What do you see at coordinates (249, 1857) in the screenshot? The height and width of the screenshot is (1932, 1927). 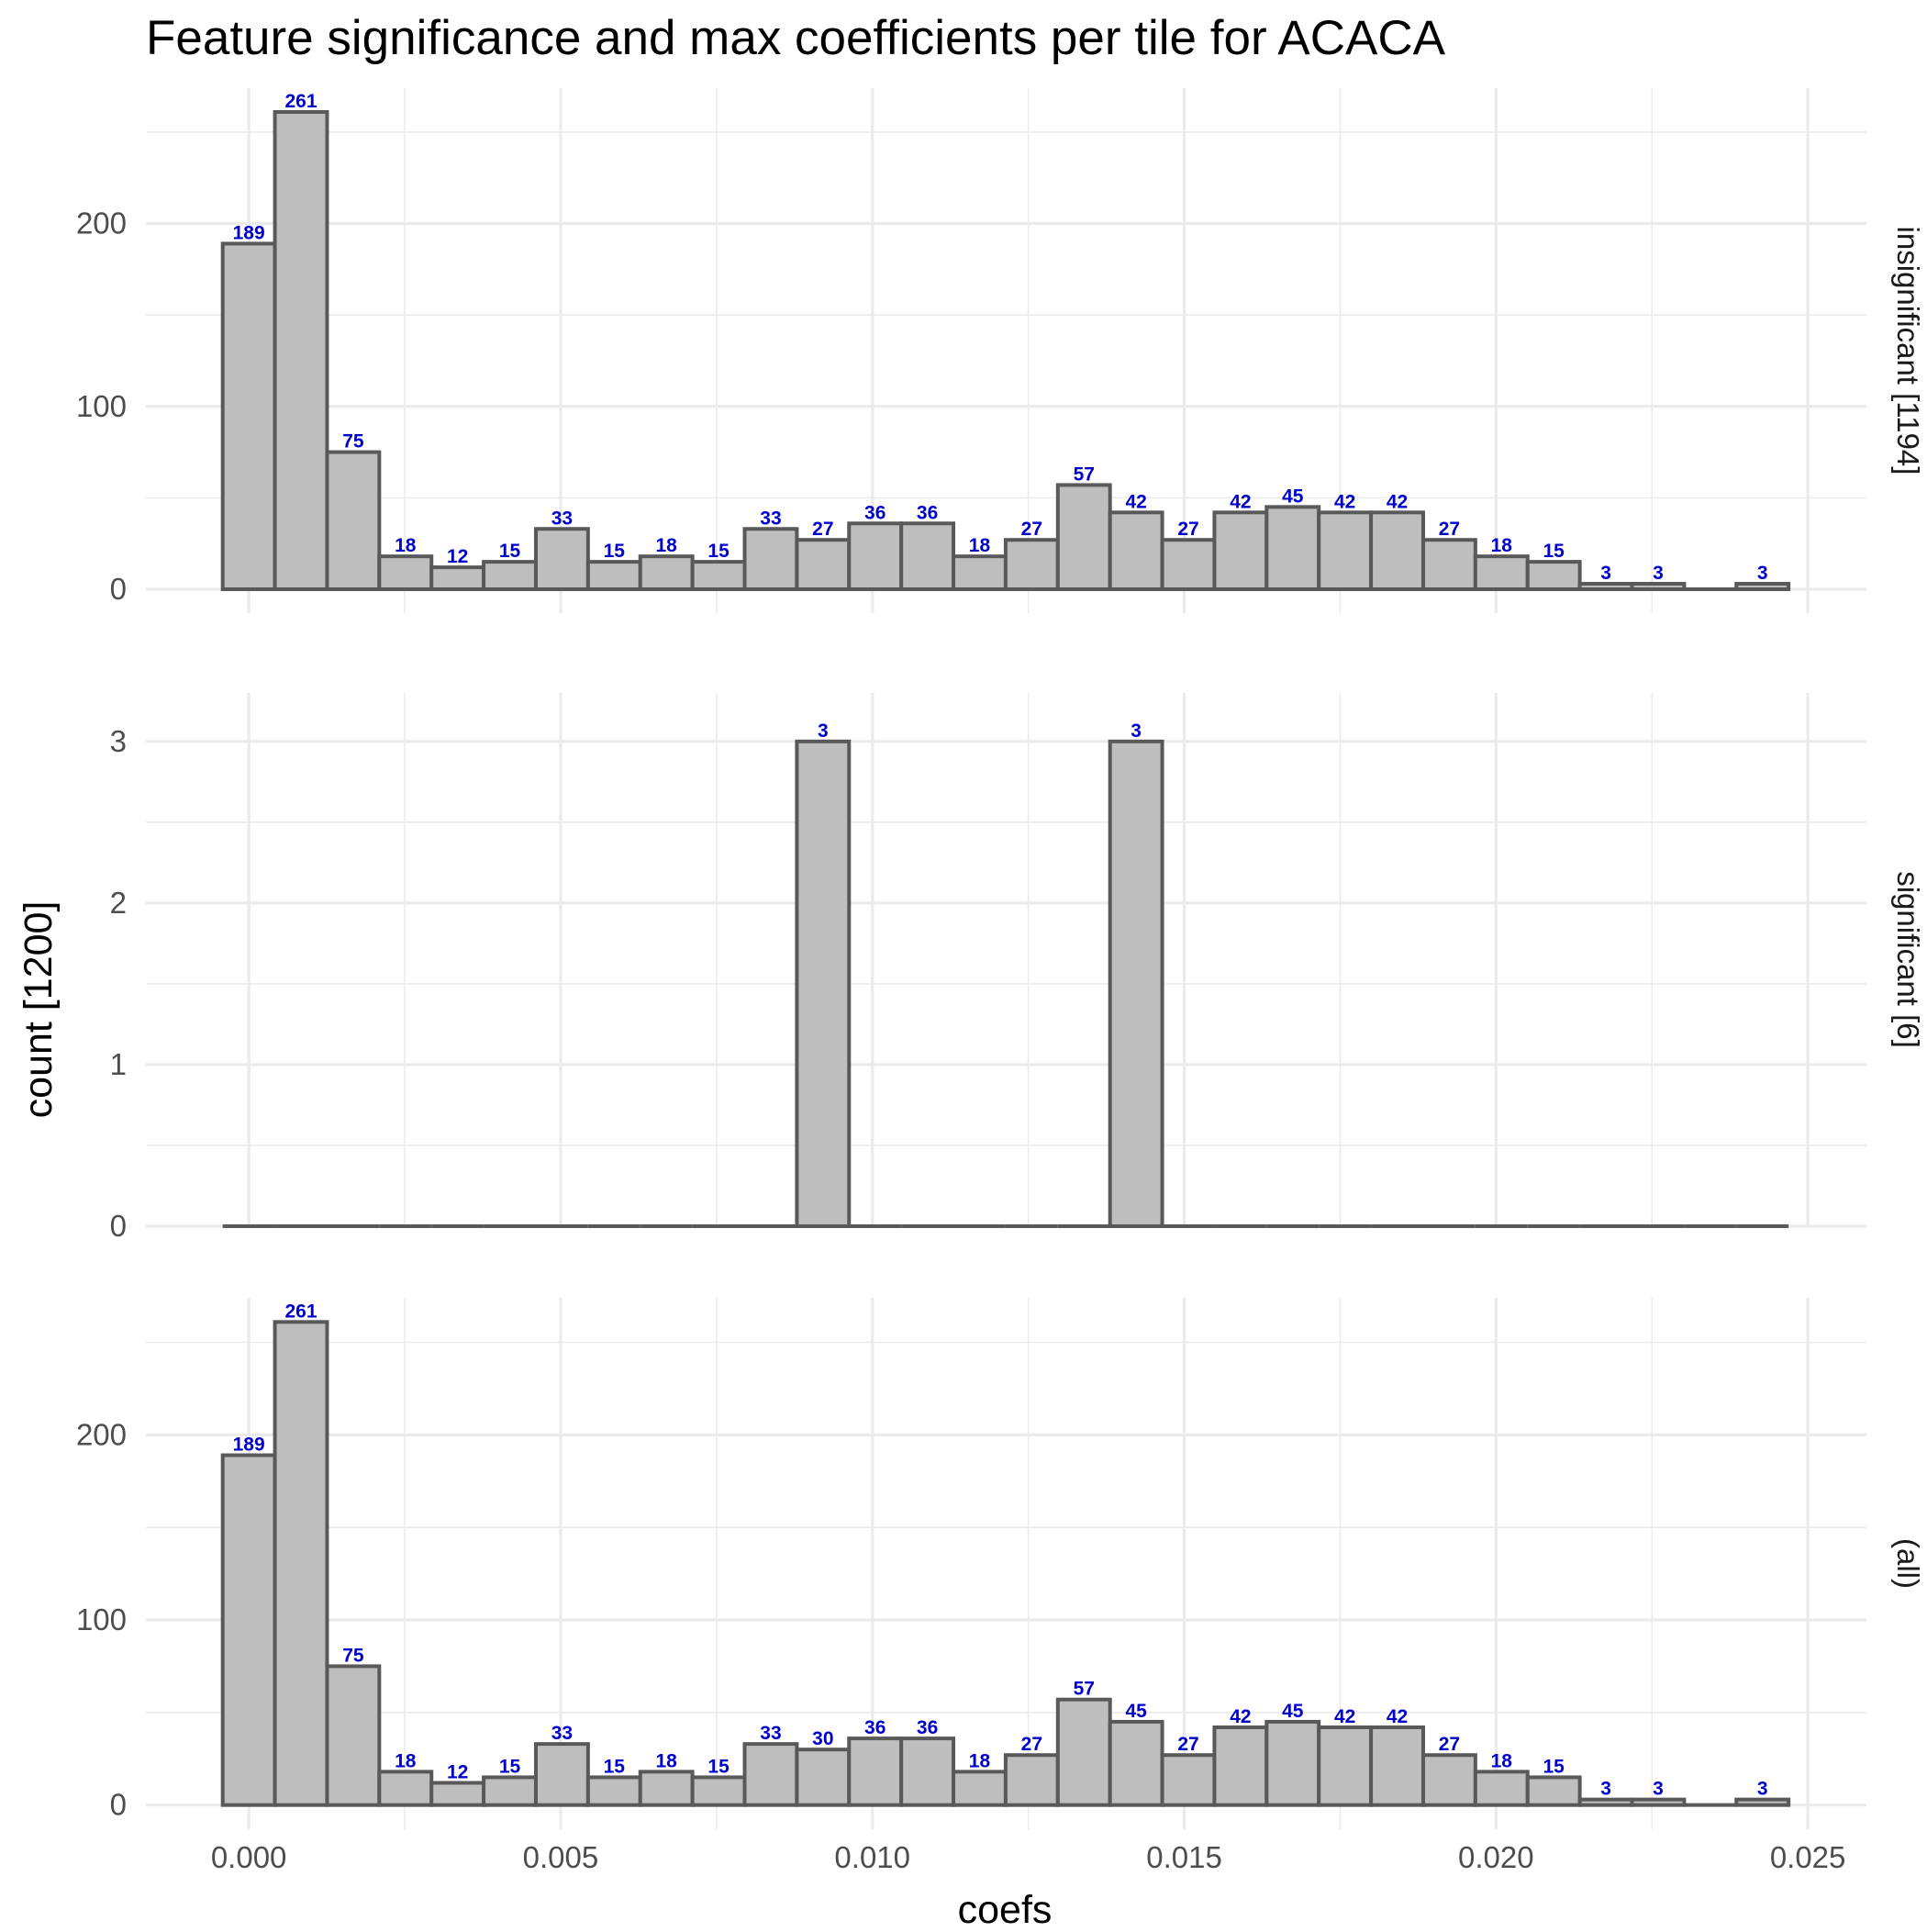 I see `x-tick-label: 0.000` at bounding box center [249, 1857].